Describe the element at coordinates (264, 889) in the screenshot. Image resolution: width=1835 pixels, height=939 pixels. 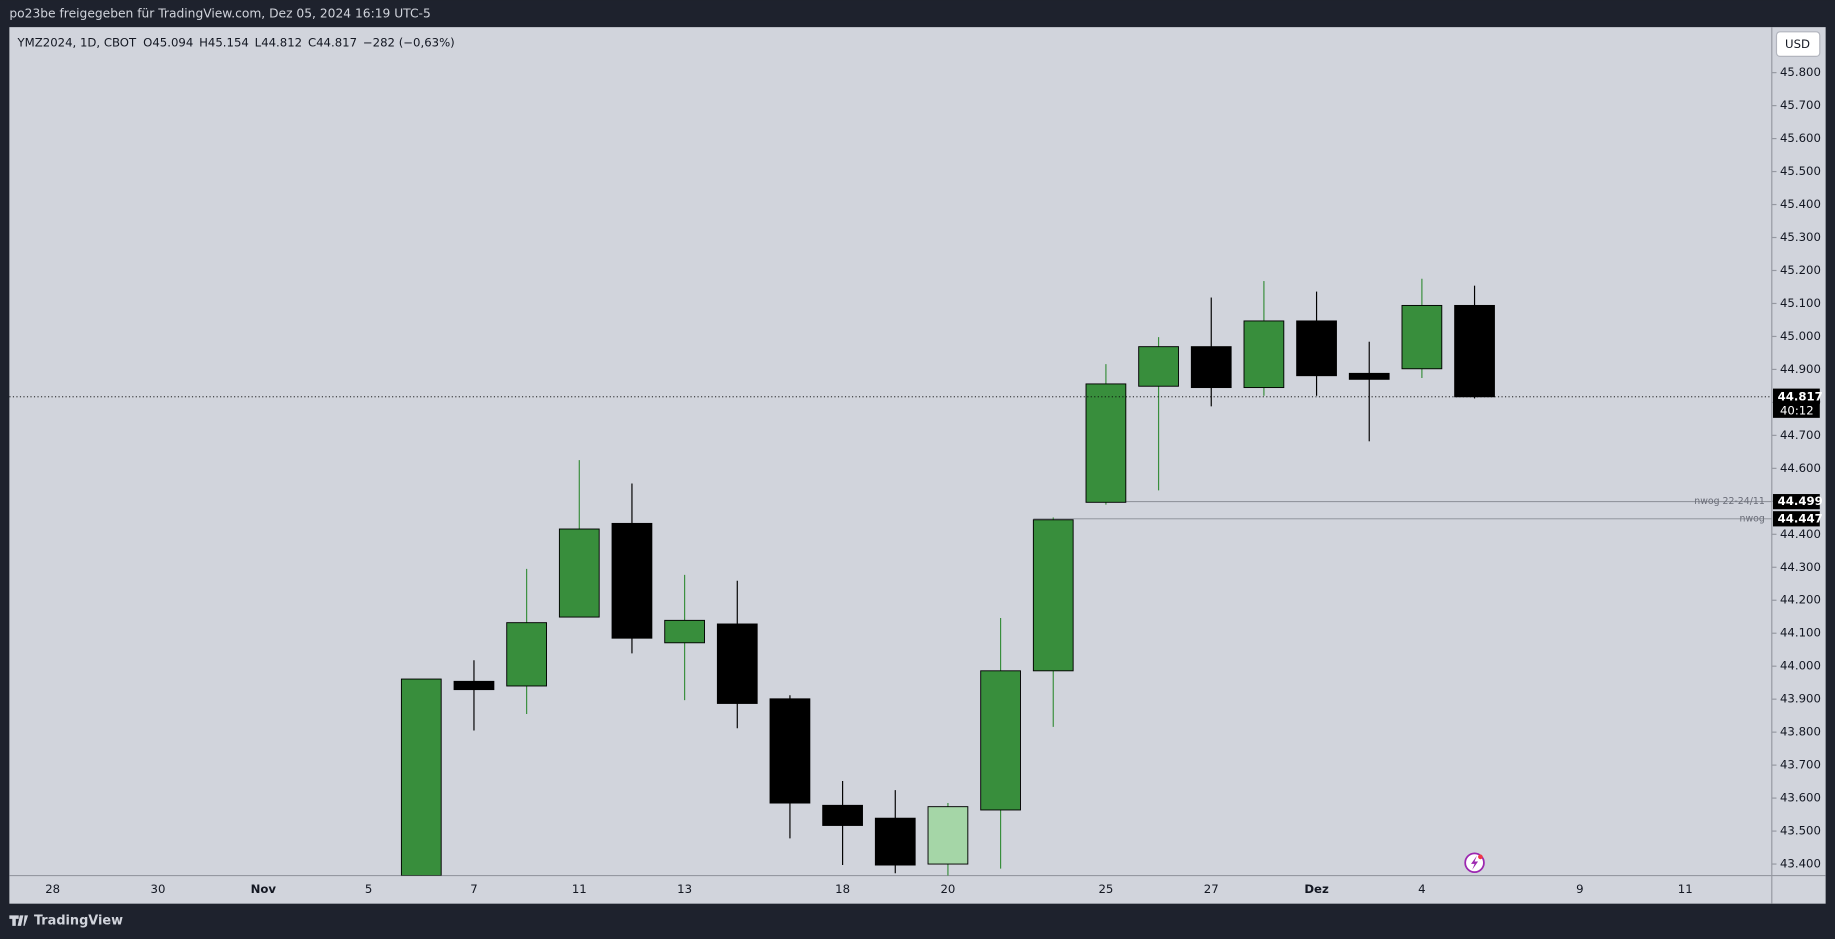
I see `x-tick-label: Nov` at that location.